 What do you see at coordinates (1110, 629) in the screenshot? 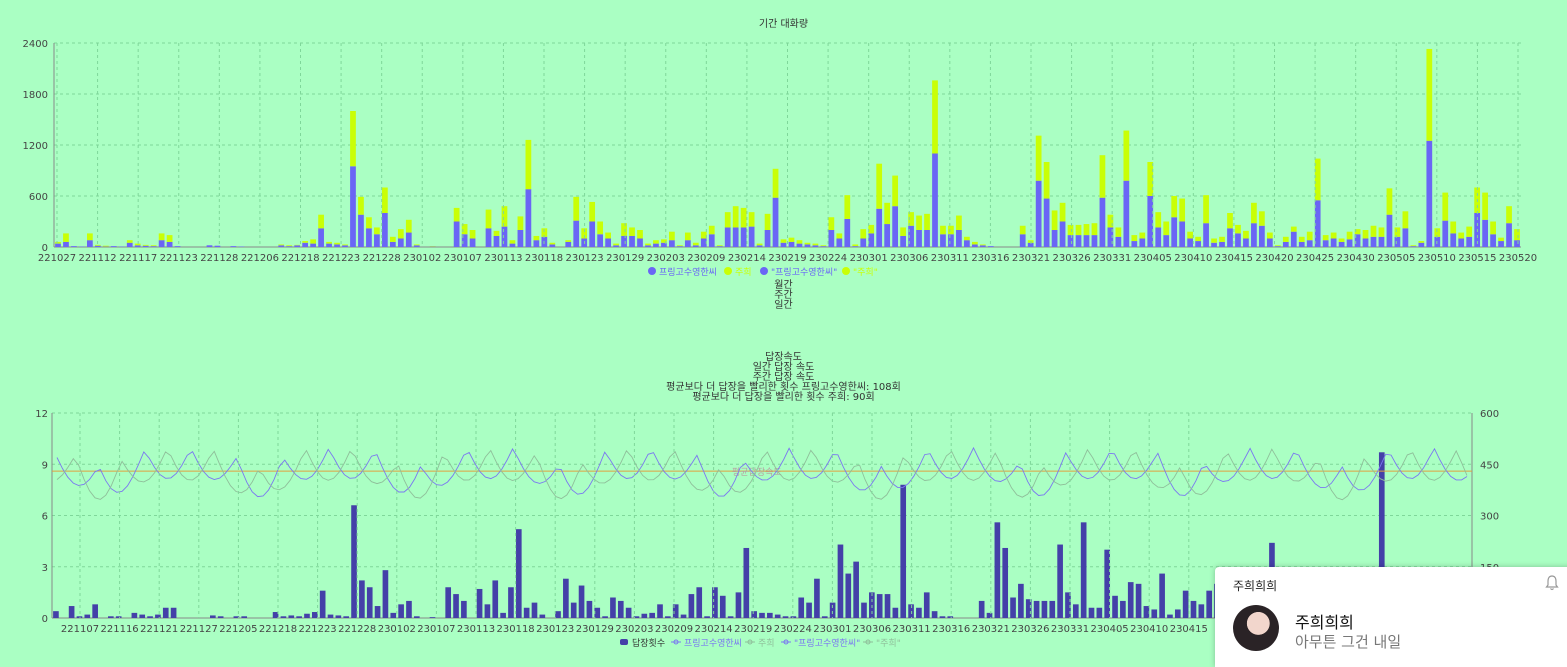
I see `x-tick-label: 230405` at bounding box center [1110, 629].